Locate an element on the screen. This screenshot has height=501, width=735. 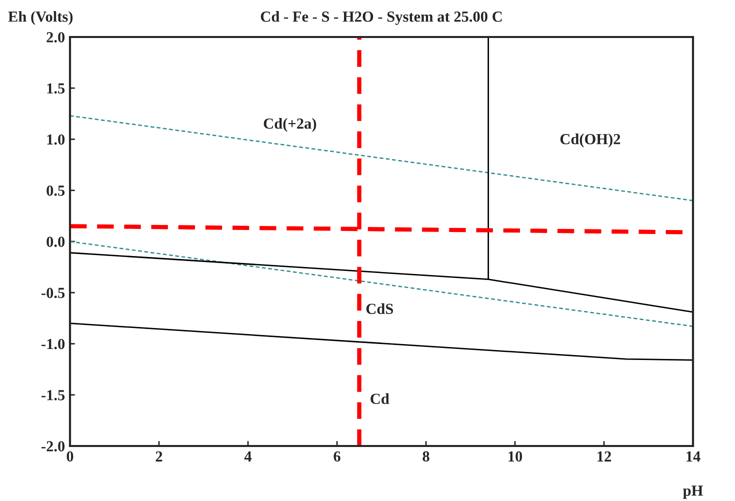
y-tick-label: 1.0 is located at coordinates (56, 139).